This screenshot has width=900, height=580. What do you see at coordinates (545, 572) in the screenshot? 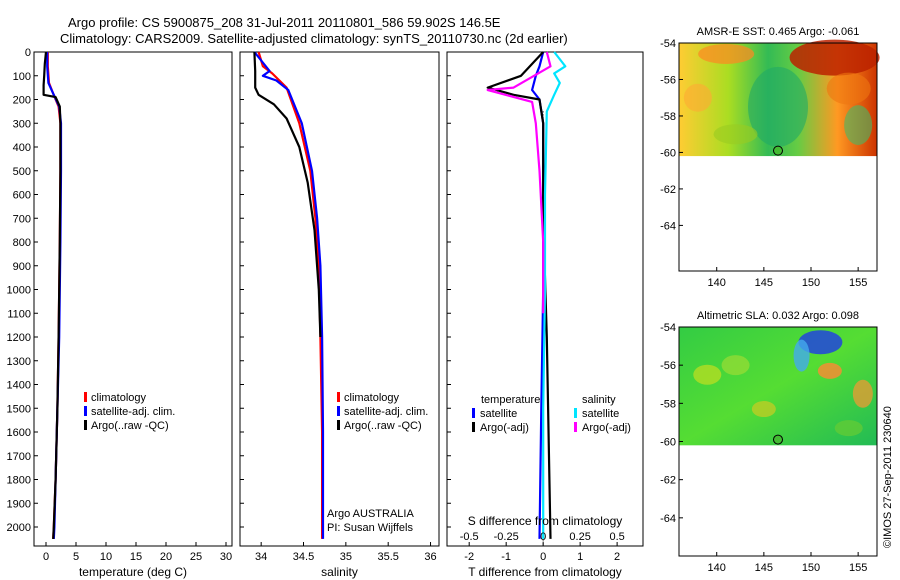
I see `difference-x-axis-label: T difference from climatology` at bounding box center [545, 572].